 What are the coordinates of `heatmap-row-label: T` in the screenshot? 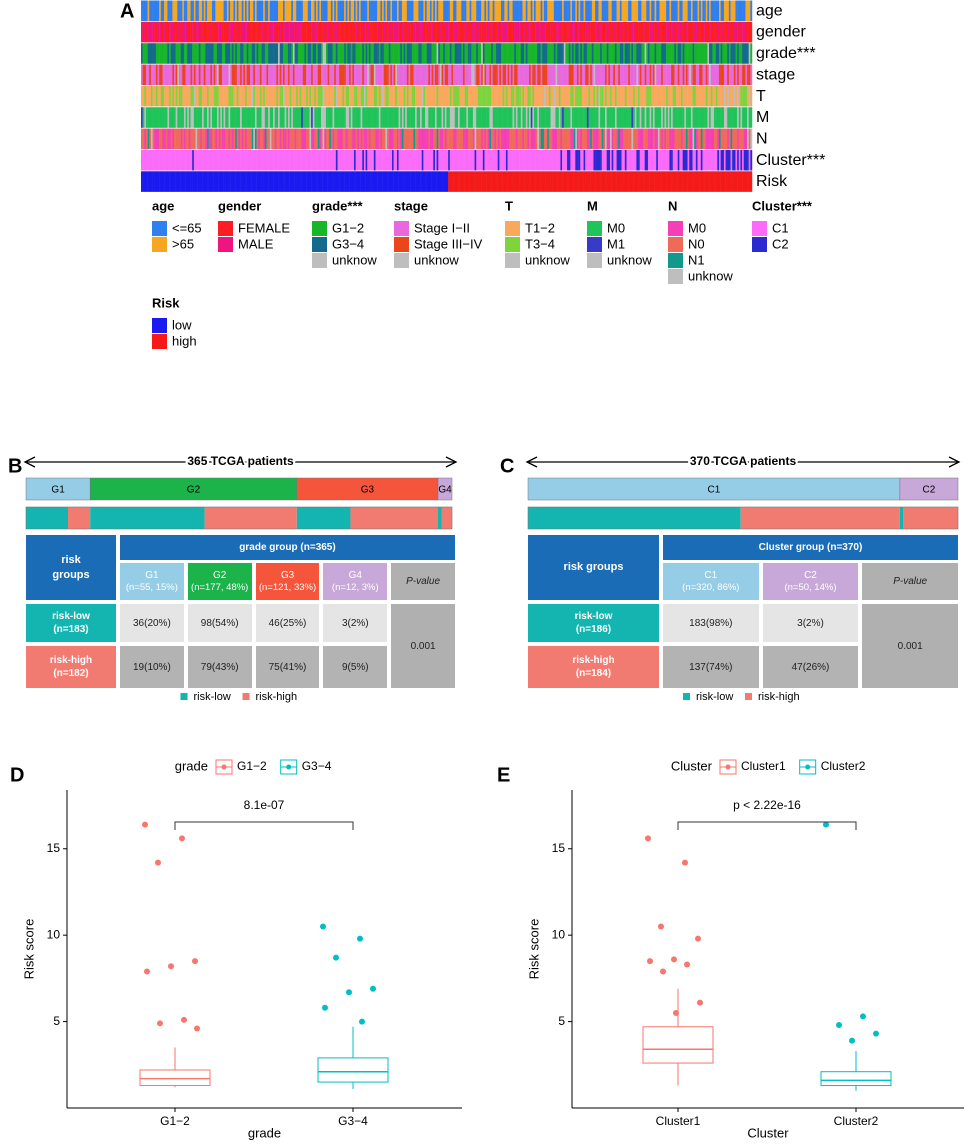 It's located at (761, 96).